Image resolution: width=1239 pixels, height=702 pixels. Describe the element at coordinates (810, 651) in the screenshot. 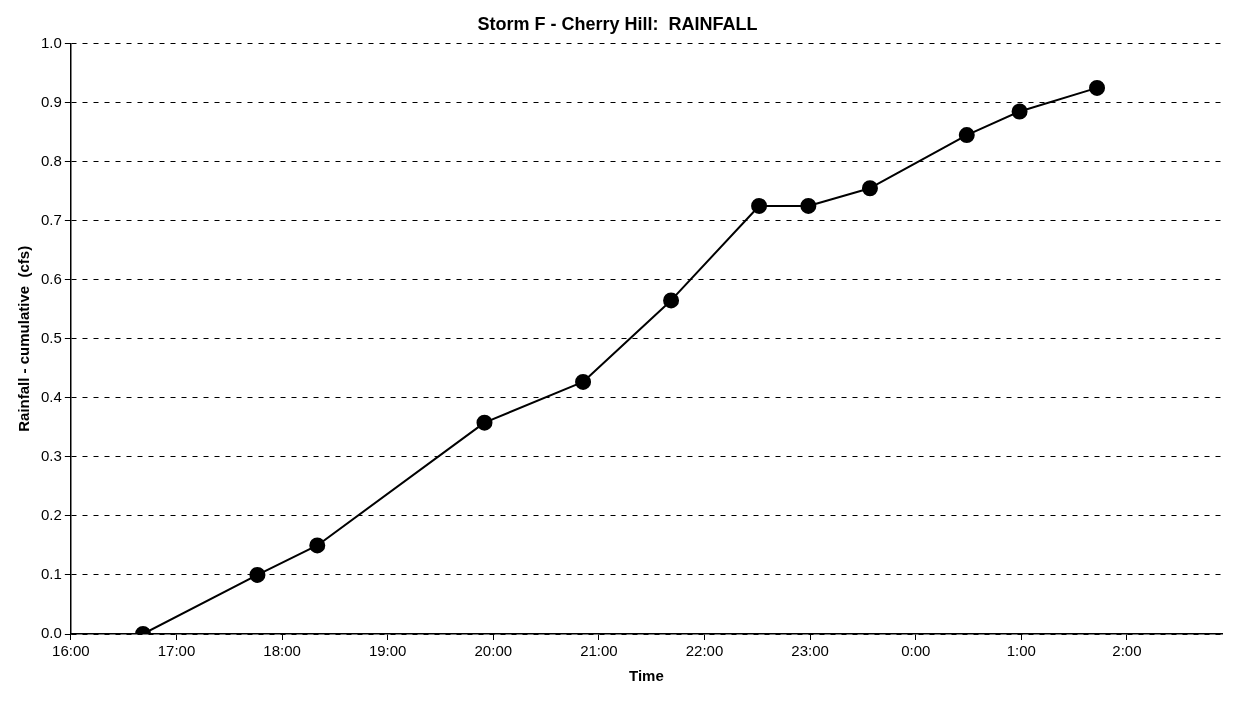

I see `x-tick-label: 23:00` at that location.